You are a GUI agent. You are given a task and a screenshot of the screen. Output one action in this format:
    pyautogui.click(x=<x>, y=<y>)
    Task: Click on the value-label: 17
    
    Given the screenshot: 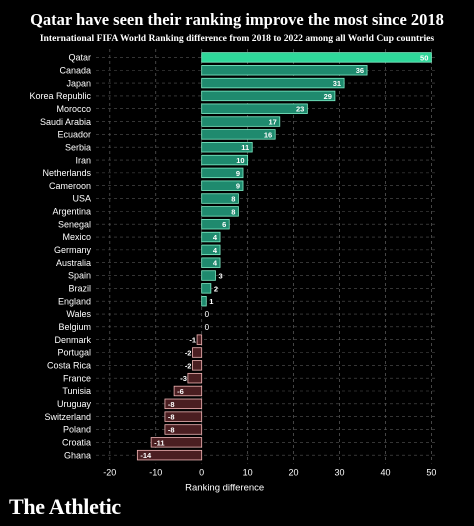 What is the action you would take?
    pyautogui.click(x=272, y=122)
    